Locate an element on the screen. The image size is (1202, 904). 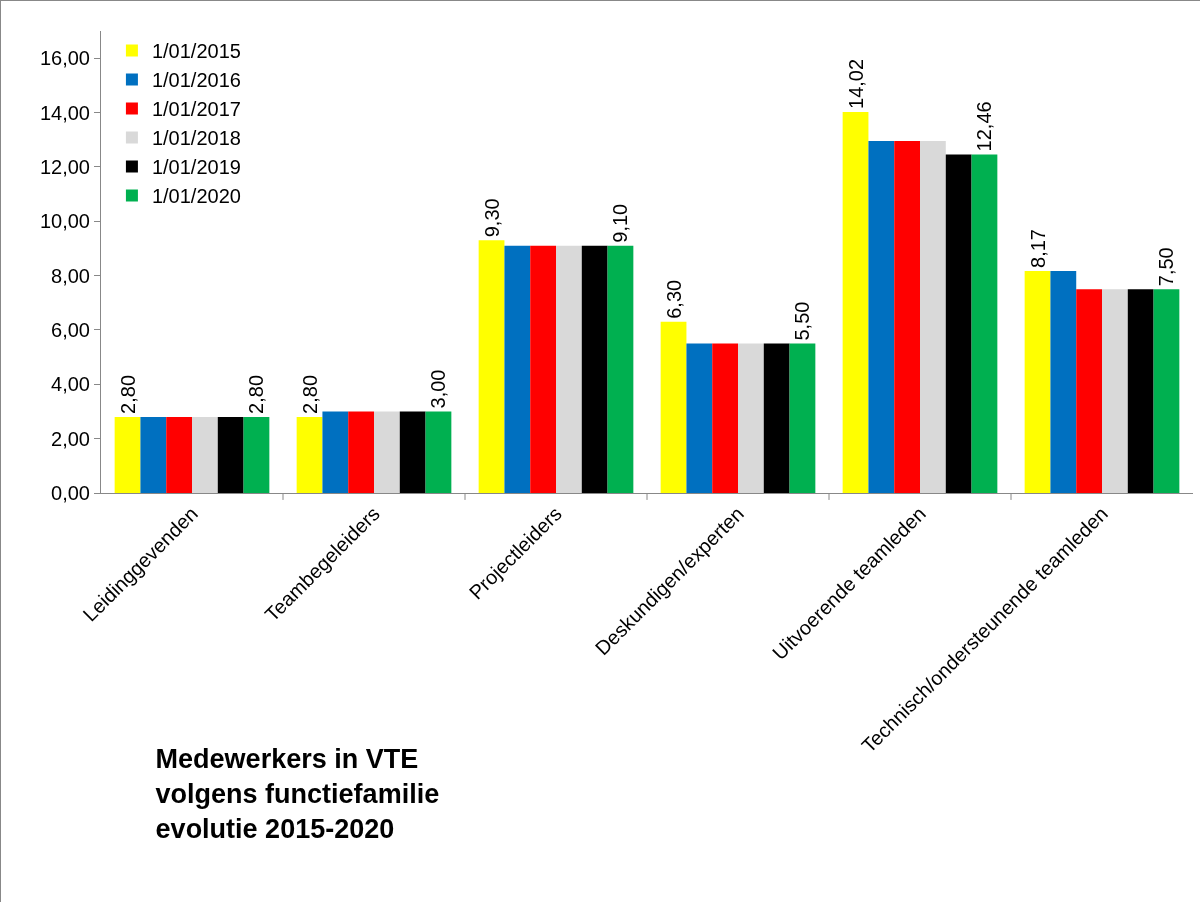
y-tick-label: 0,00 is located at coordinates (70, 493).